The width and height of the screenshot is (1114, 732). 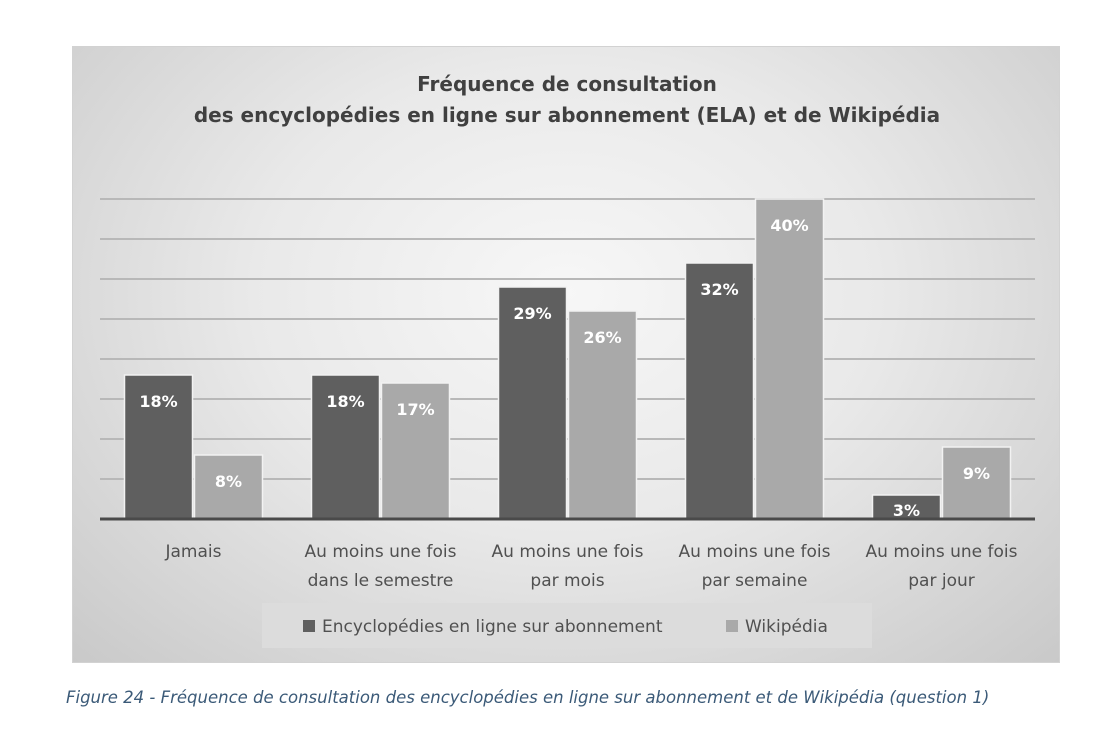 What do you see at coordinates (789, 225) in the screenshot?
I see `data-label: 40%` at bounding box center [789, 225].